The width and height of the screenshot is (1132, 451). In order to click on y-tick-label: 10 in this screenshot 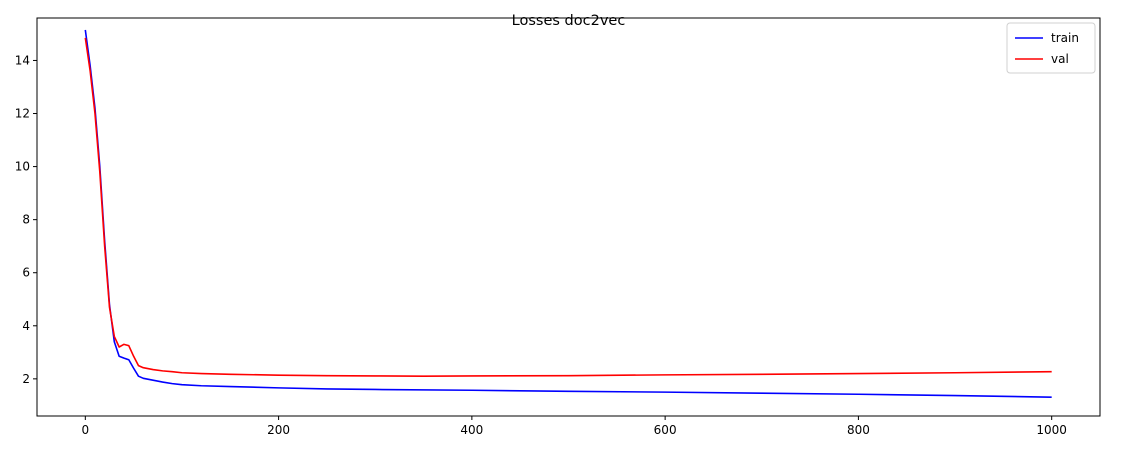, I will do `click(22, 167)`.